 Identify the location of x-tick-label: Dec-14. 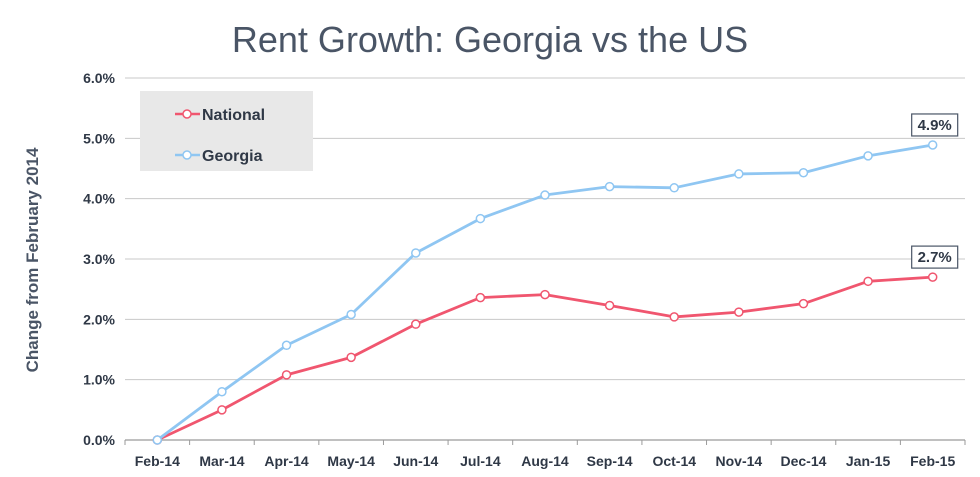
(804, 461).